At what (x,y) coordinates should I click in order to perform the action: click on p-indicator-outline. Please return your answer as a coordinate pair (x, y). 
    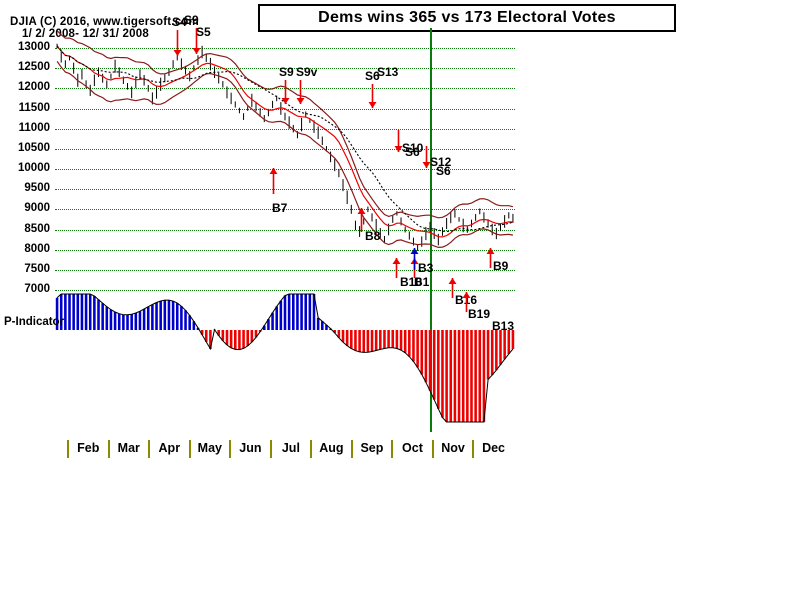
    Looking at the image, I should click on (285, 358).